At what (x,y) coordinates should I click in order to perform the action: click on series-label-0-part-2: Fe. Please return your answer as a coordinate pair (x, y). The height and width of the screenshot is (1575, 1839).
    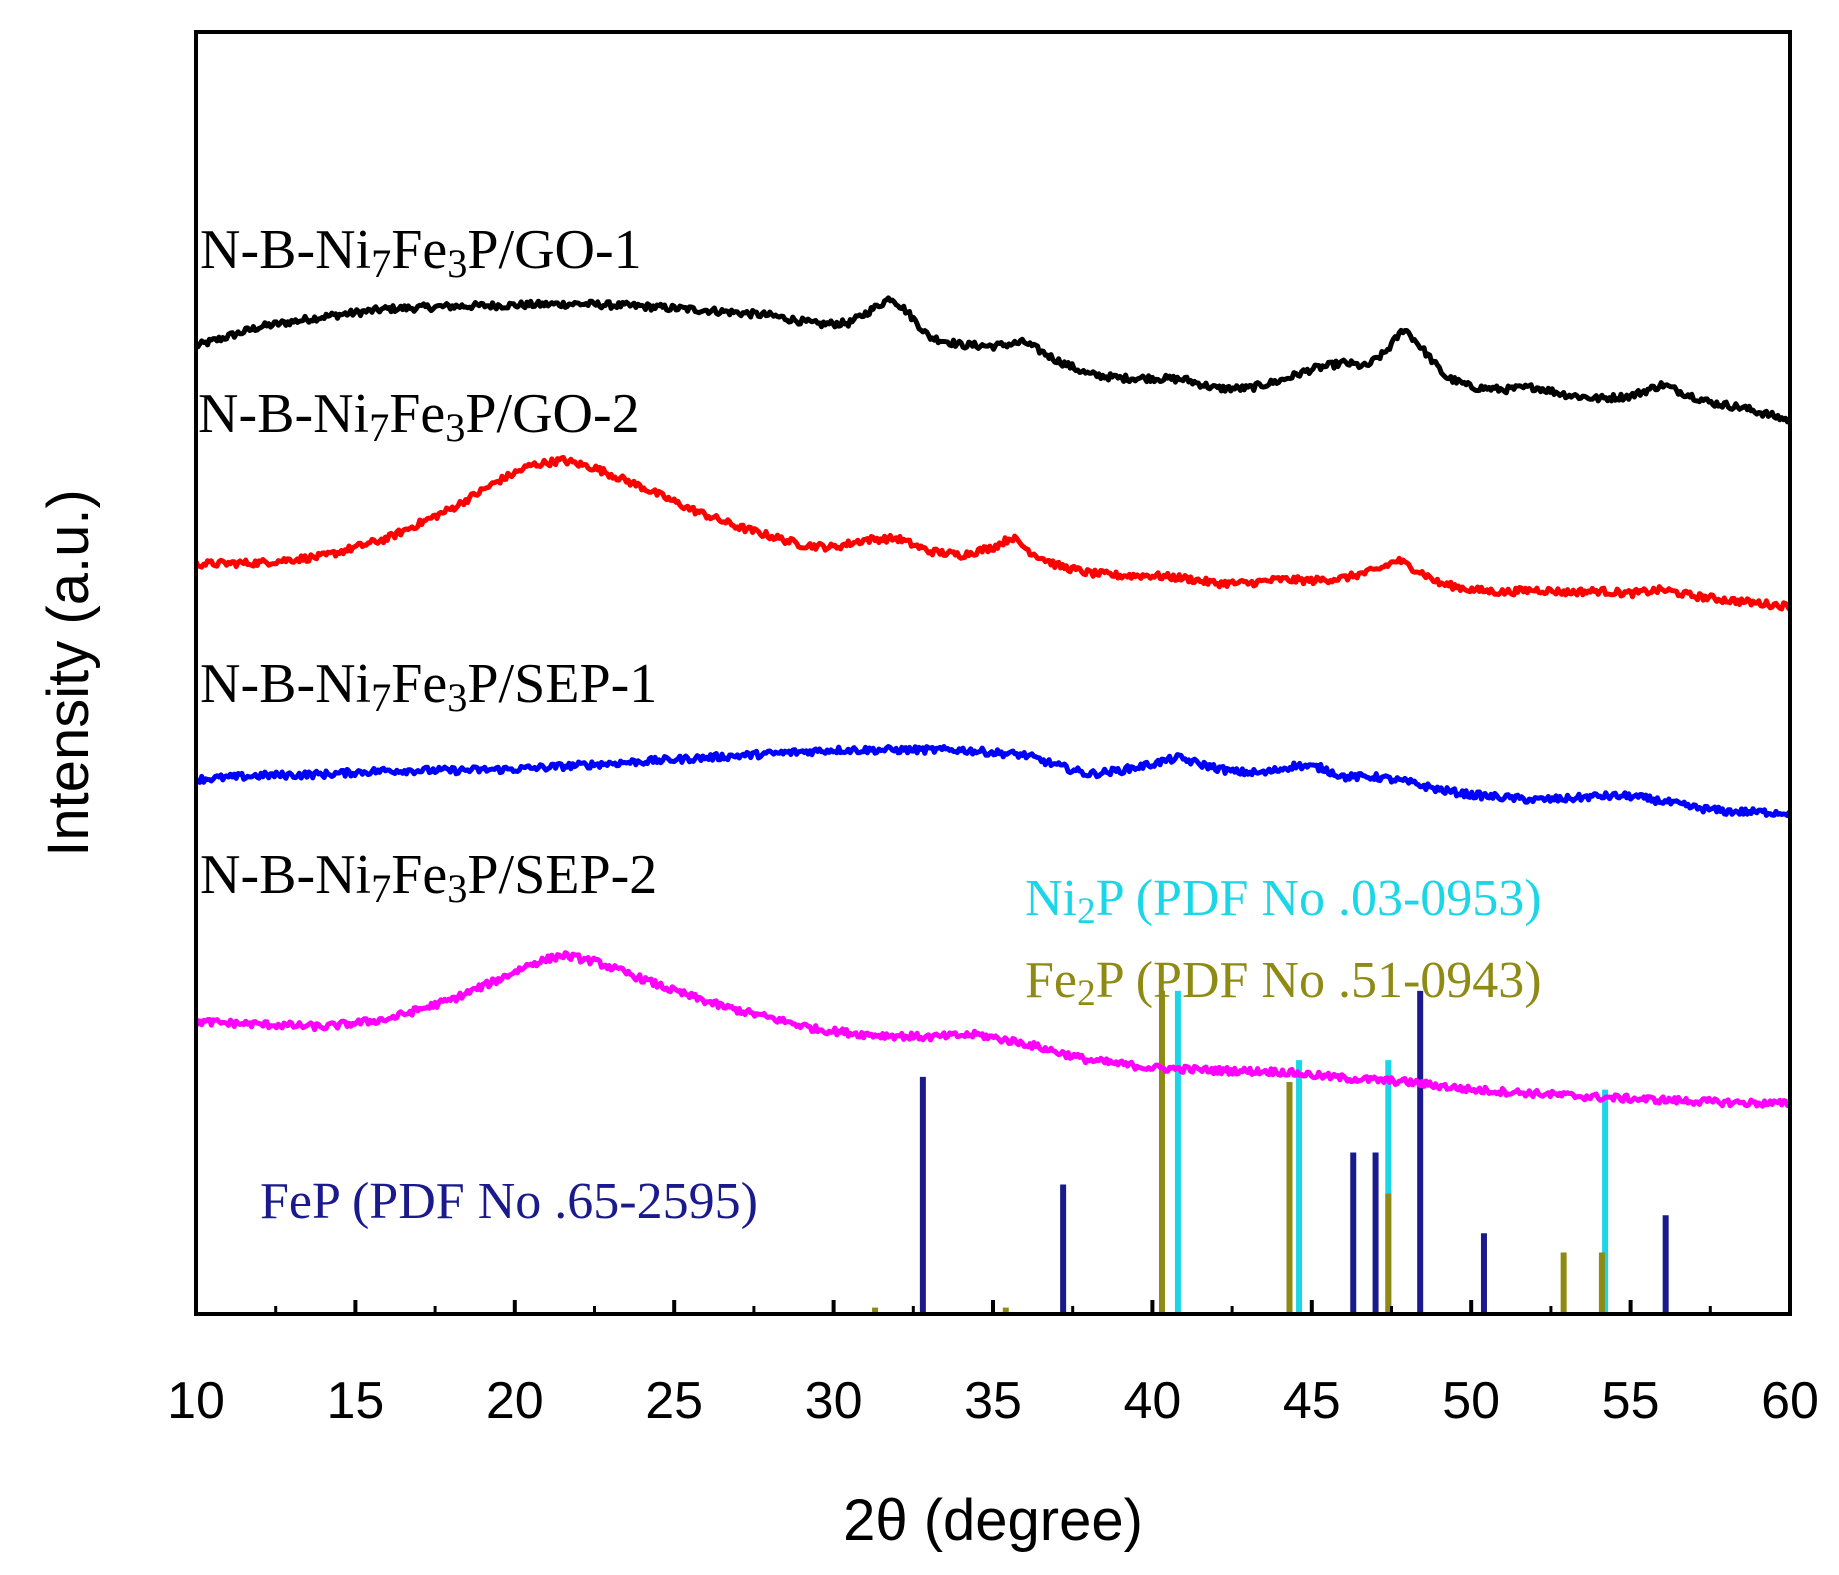
    Looking at the image, I should click on (419, 250).